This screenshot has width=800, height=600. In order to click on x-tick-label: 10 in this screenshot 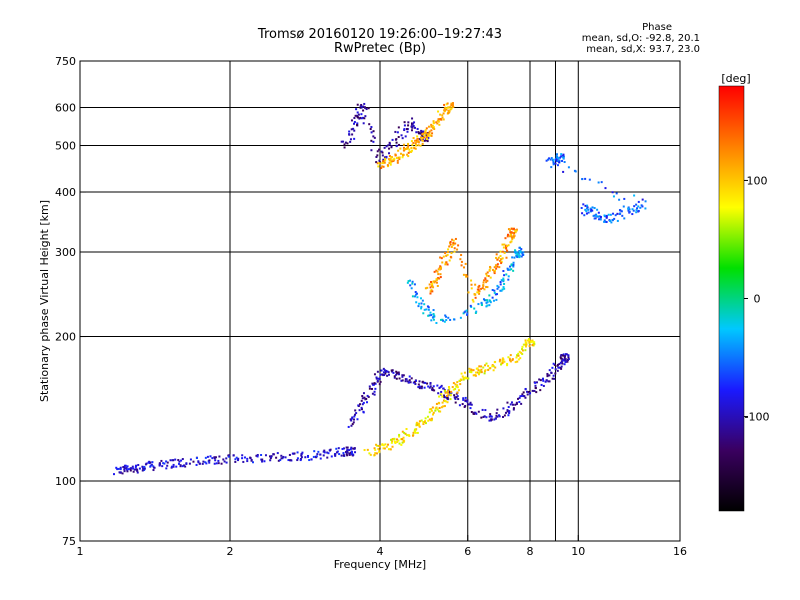, I will do `click(578, 551)`.